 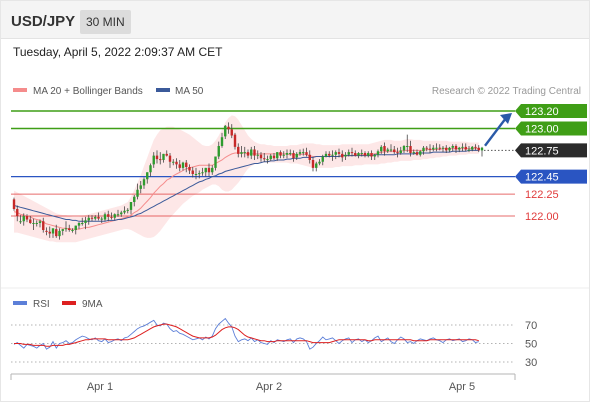 I want to click on rsi-tick-label-50: 50, so click(x=531, y=345).